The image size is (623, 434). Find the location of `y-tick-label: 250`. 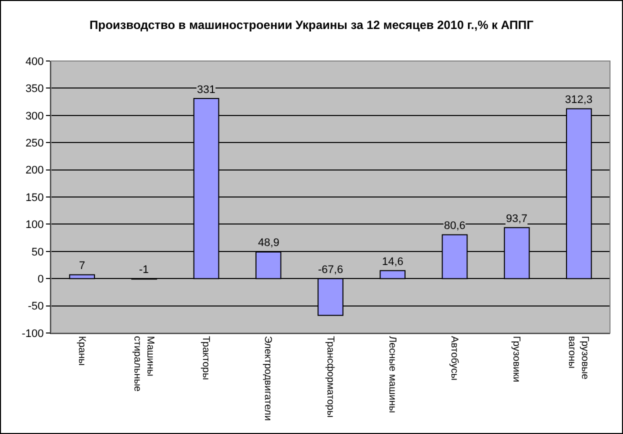

y-tick-label: 250 is located at coordinates (34, 143).